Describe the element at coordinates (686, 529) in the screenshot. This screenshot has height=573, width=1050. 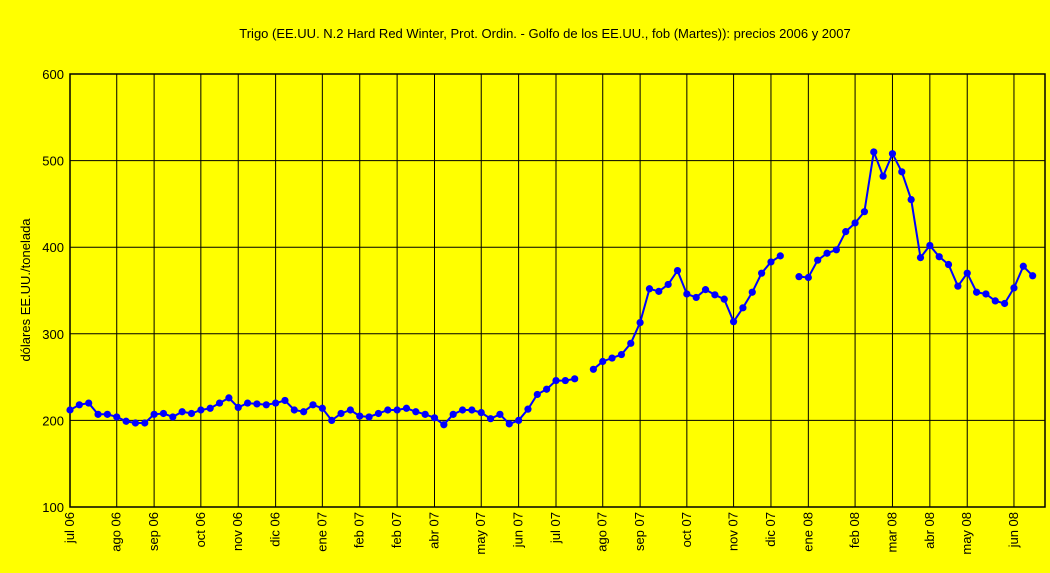
I see `x-tick-label: oct 07` at that location.